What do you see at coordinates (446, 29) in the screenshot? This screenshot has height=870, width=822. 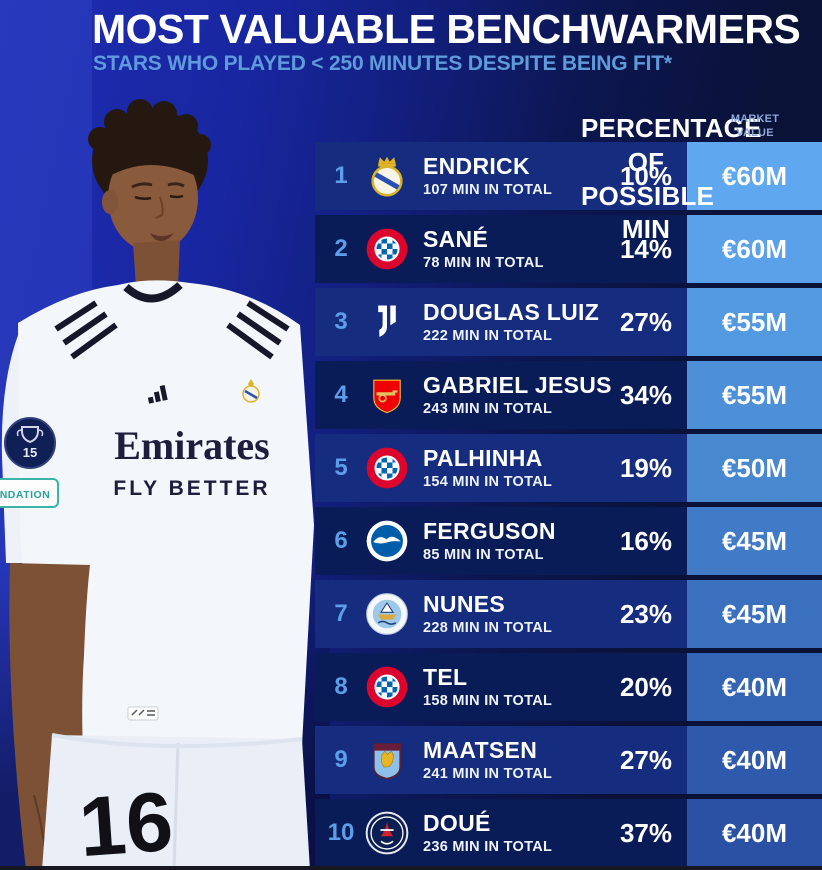 I see `page-title: MOST VALUABLE BENCHWARMERS` at bounding box center [446, 29].